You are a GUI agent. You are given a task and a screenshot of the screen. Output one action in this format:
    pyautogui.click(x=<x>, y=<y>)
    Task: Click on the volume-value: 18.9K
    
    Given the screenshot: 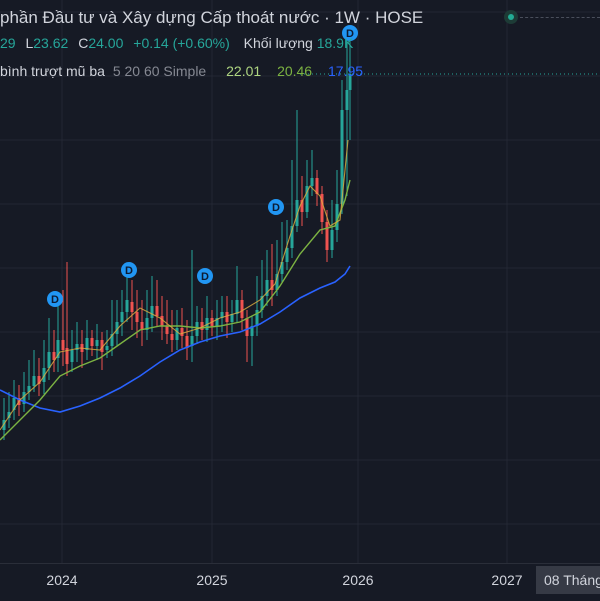 What is the action you would take?
    pyautogui.click(x=335, y=43)
    